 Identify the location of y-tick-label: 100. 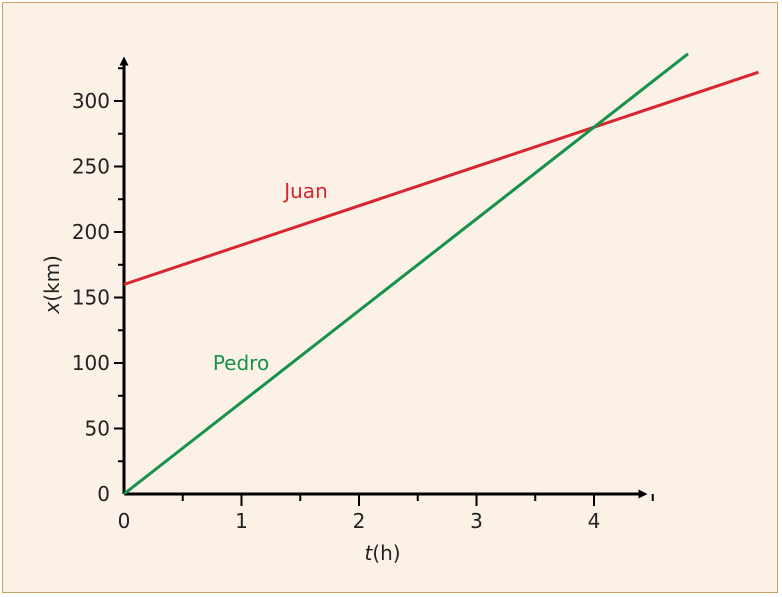
(91, 363).